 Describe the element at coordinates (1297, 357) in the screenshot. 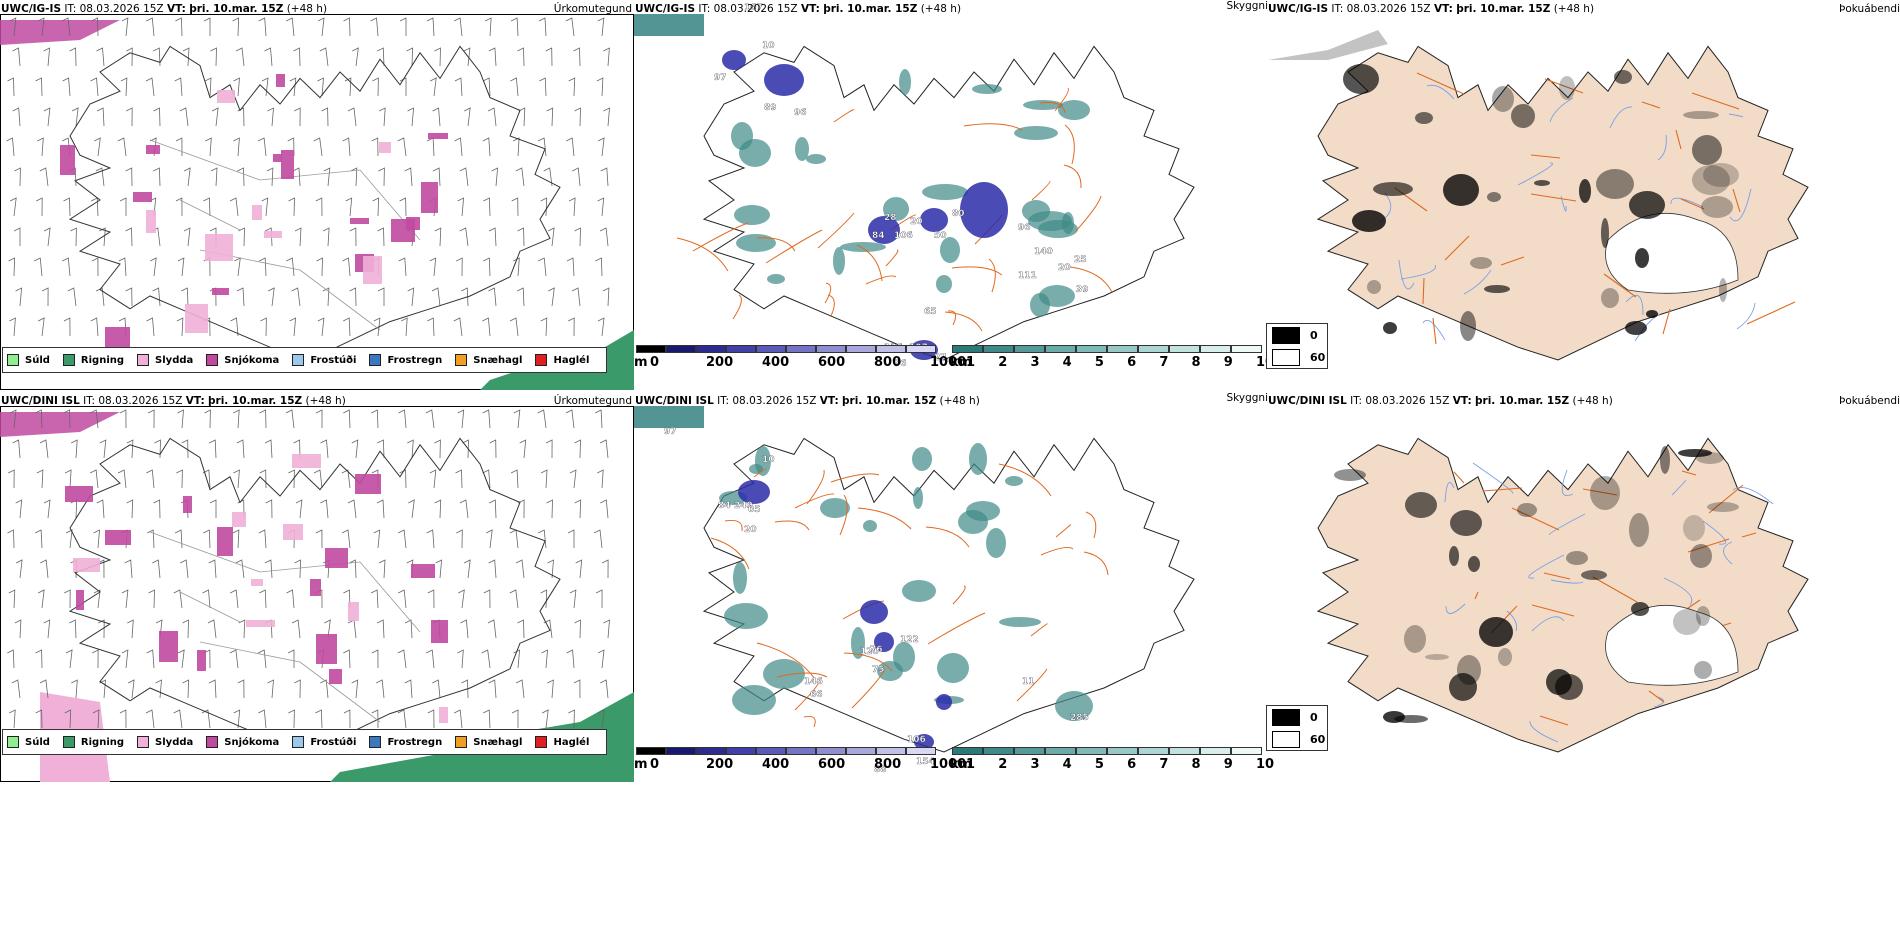

I see `fog-legend-item: 60` at that location.